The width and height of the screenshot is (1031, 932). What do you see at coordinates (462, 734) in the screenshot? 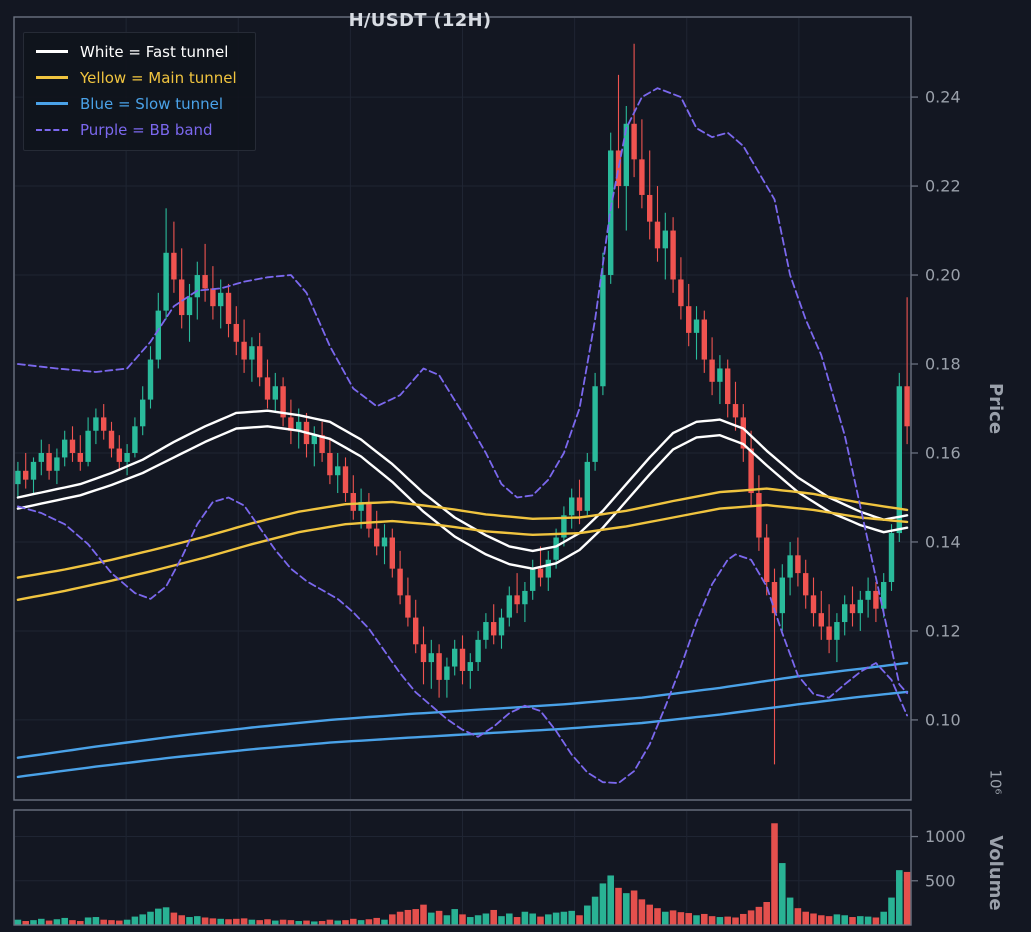
I see `slow-tunnel-lower-line` at bounding box center [462, 734].